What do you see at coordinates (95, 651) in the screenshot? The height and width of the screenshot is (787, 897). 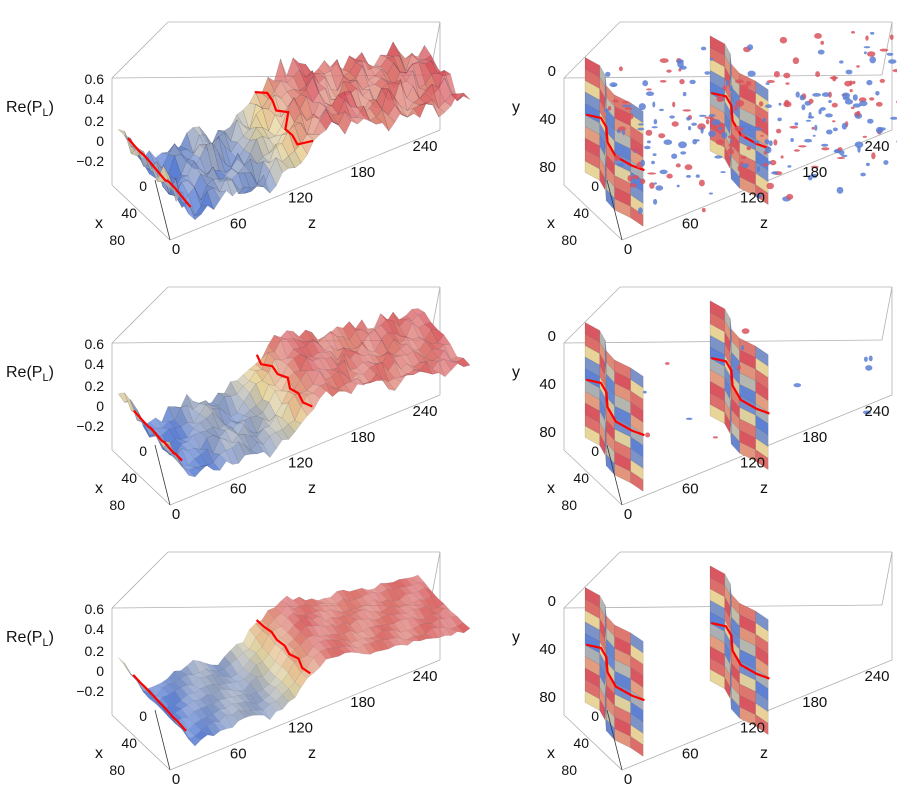 I see `value-tick-label: 0.2` at bounding box center [95, 651].